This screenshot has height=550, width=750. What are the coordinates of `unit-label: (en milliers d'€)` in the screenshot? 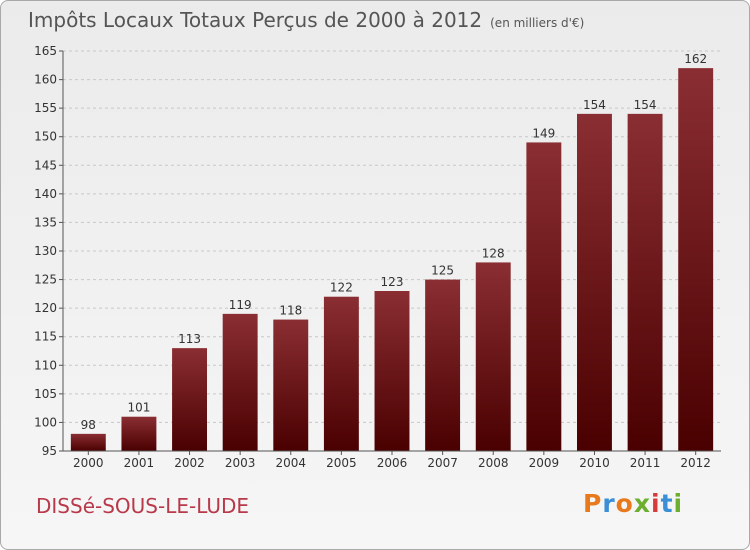 It's located at (537, 23).